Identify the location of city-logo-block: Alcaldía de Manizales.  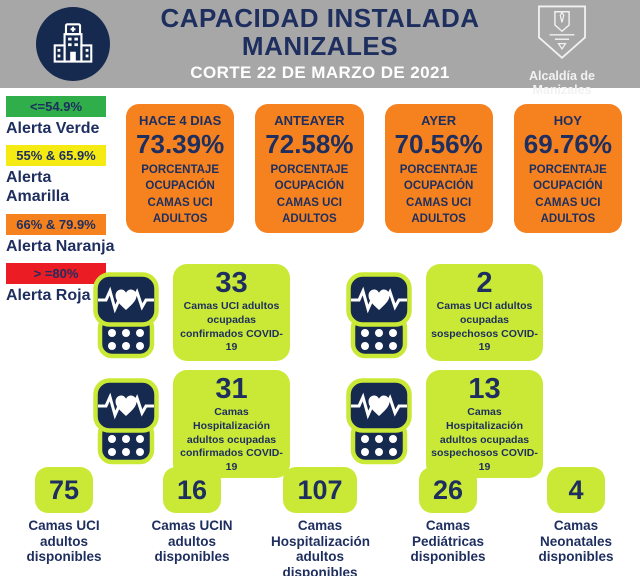
(562, 50).